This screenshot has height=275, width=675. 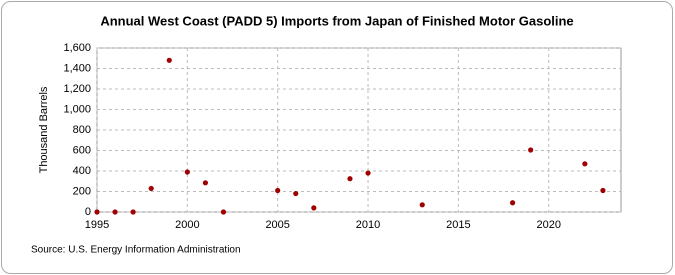 I want to click on x-tick-label: 2020, so click(x=548, y=225).